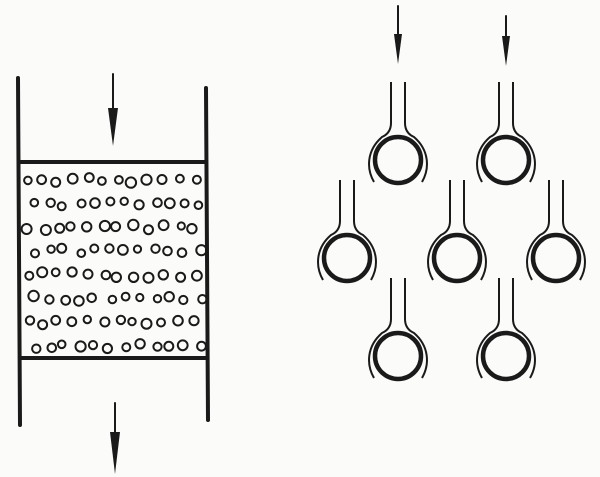 Image resolution: width=600 pixels, height=477 pixels. What do you see at coordinates (113, 109) in the screenshot?
I see `inlet-arrow` at bounding box center [113, 109].